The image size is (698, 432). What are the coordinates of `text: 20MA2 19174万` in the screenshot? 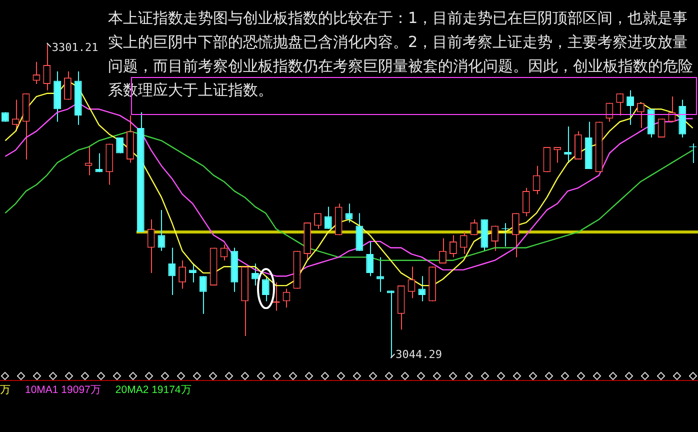 It's located at (153, 390).